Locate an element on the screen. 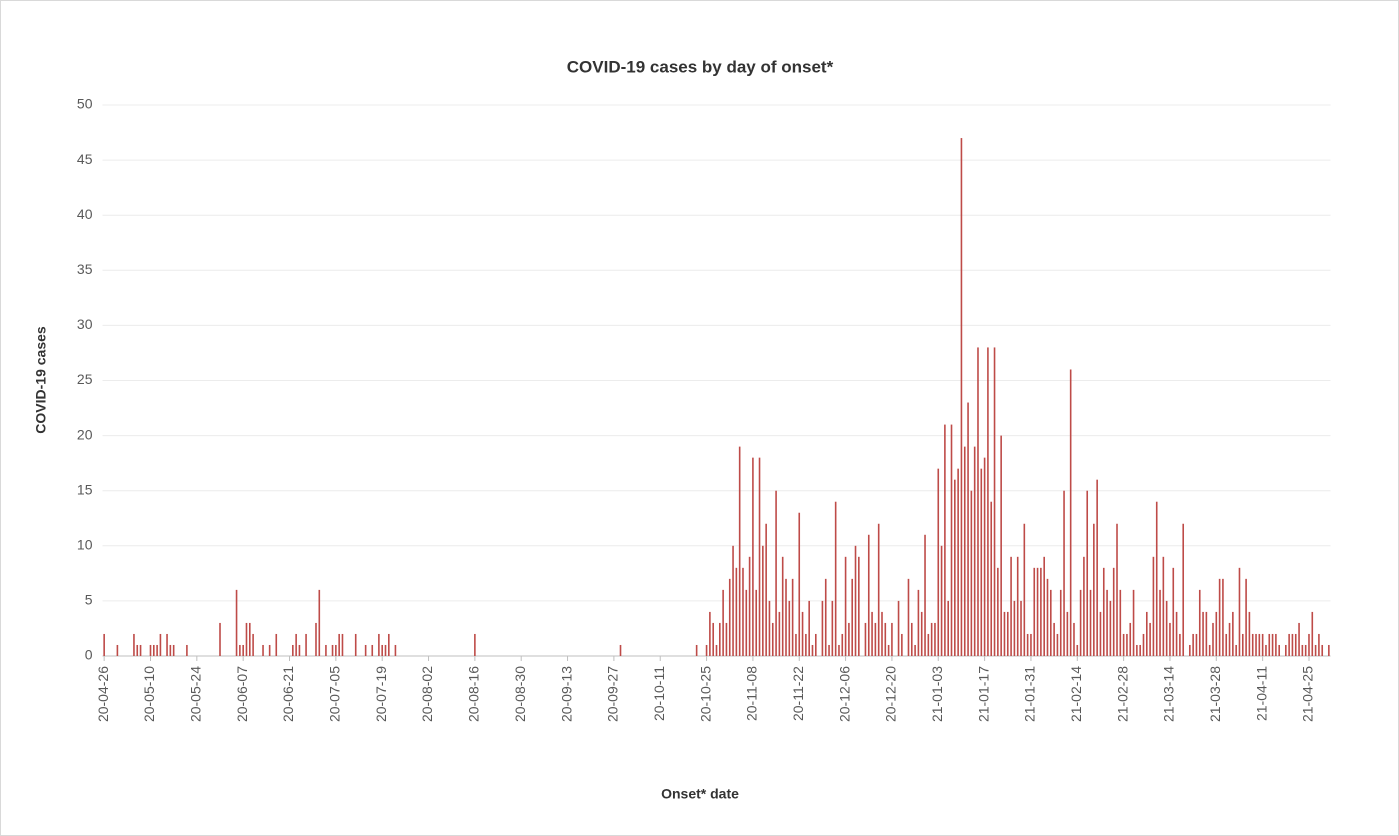  x-tick-label: 20-08-02 is located at coordinates (427, 694).